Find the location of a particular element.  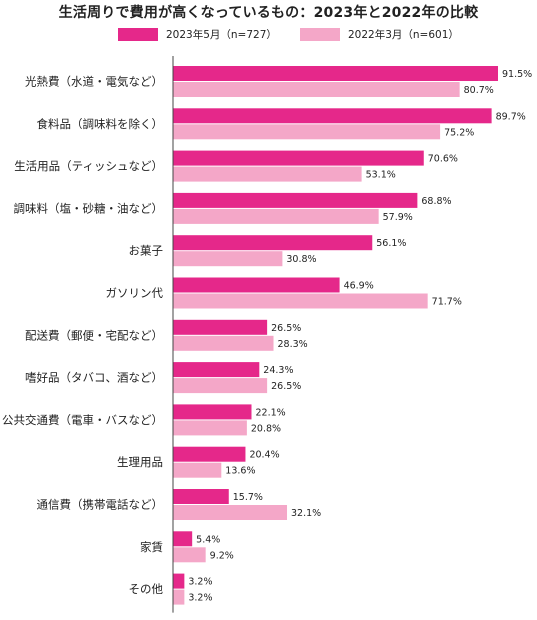

legend-item-2023: 2023年5月（n=727） is located at coordinates (197, 34).